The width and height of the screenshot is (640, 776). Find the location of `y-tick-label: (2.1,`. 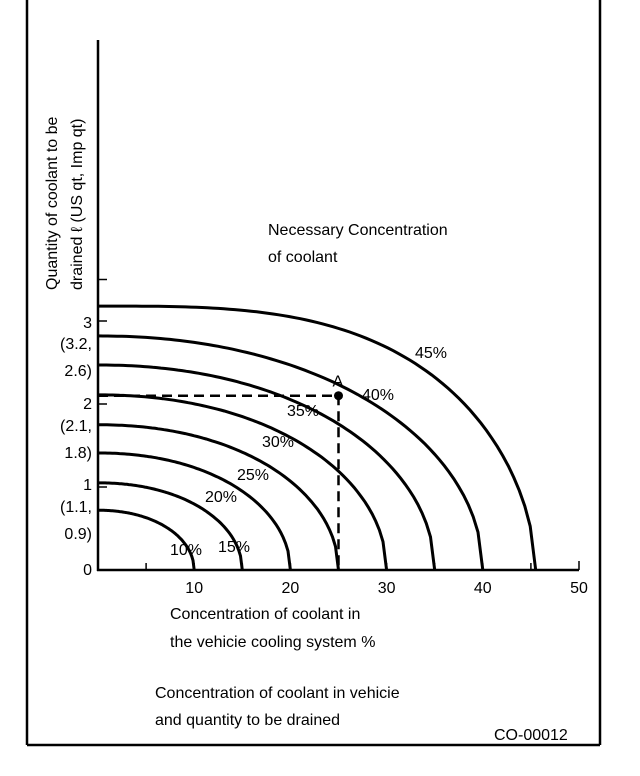

y-tick-label: (2.1, is located at coordinates (76, 426).